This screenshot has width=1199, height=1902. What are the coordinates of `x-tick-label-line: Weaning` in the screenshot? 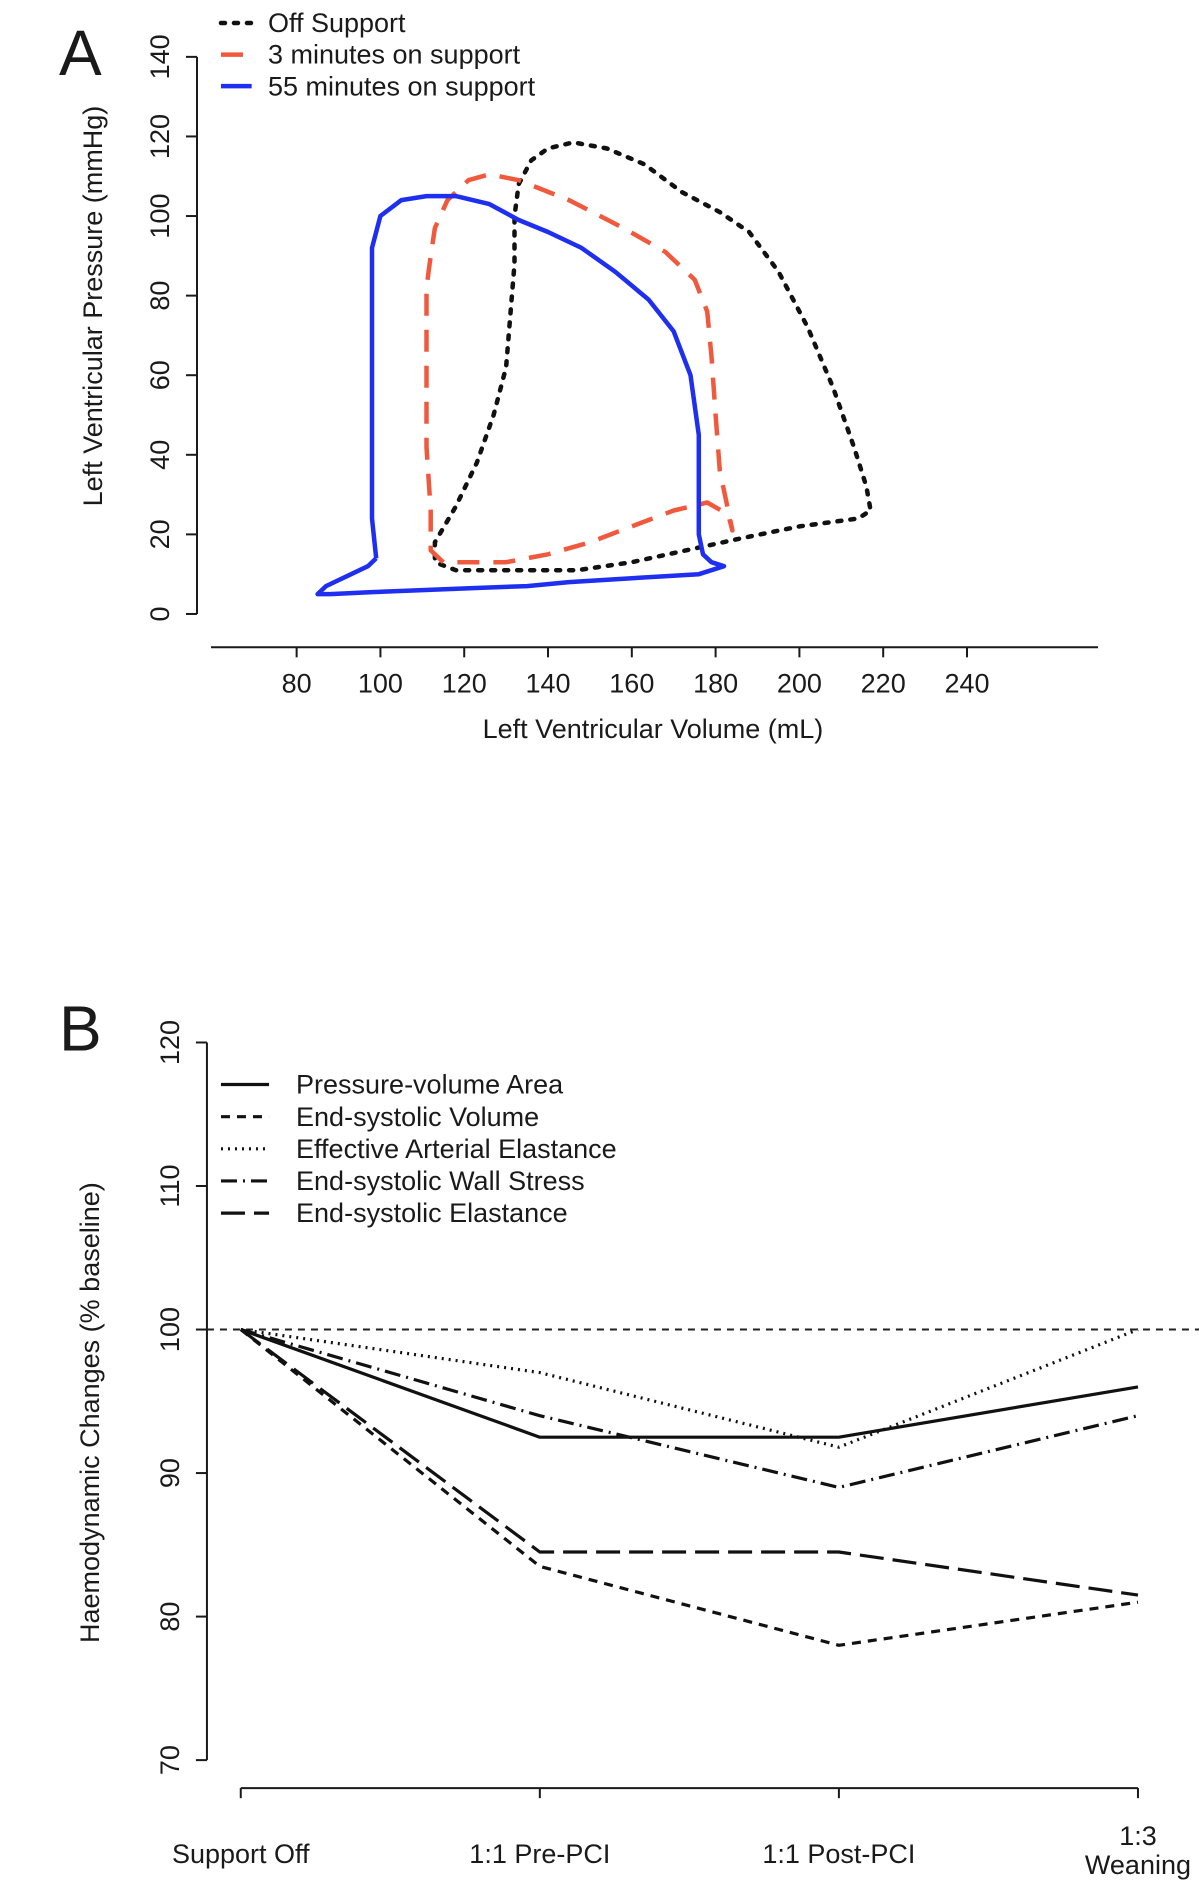 It's located at (1138, 1865).